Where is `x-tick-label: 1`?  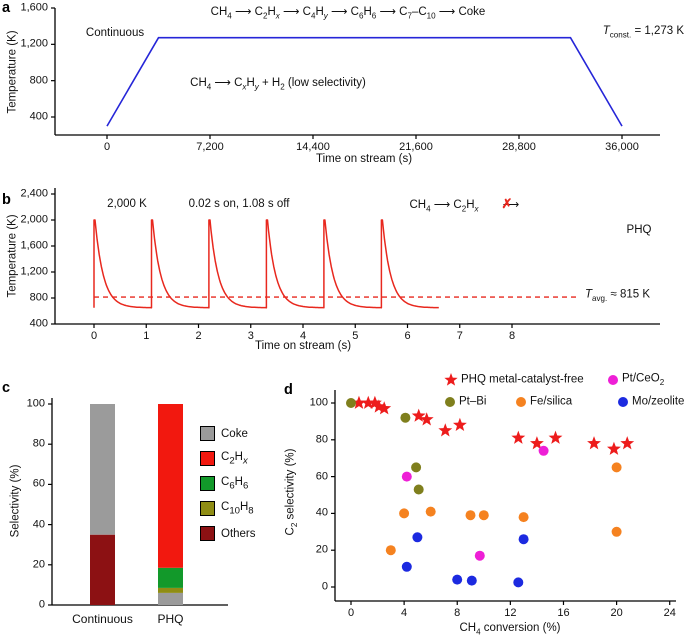
x-tick-label: 1 is located at coordinates (146, 336).